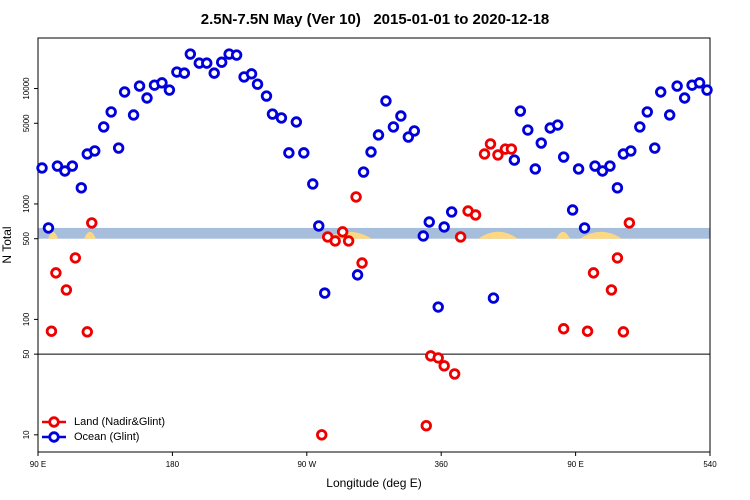 Image resolution: width=750 pixels, height=500 pixels. I want to click on x-axis-label: Longitude (deg E), so click(373, 483).